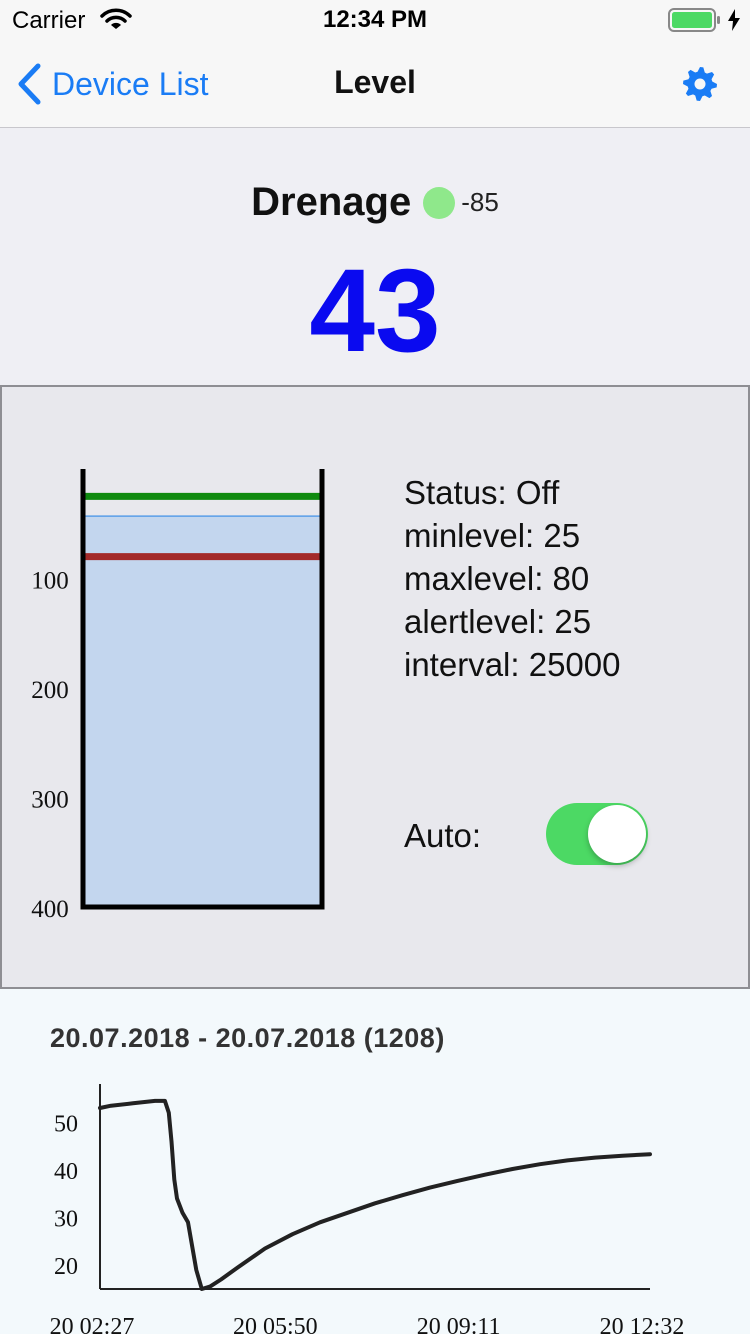  I want to click on battery-icon, so click(694, 20).